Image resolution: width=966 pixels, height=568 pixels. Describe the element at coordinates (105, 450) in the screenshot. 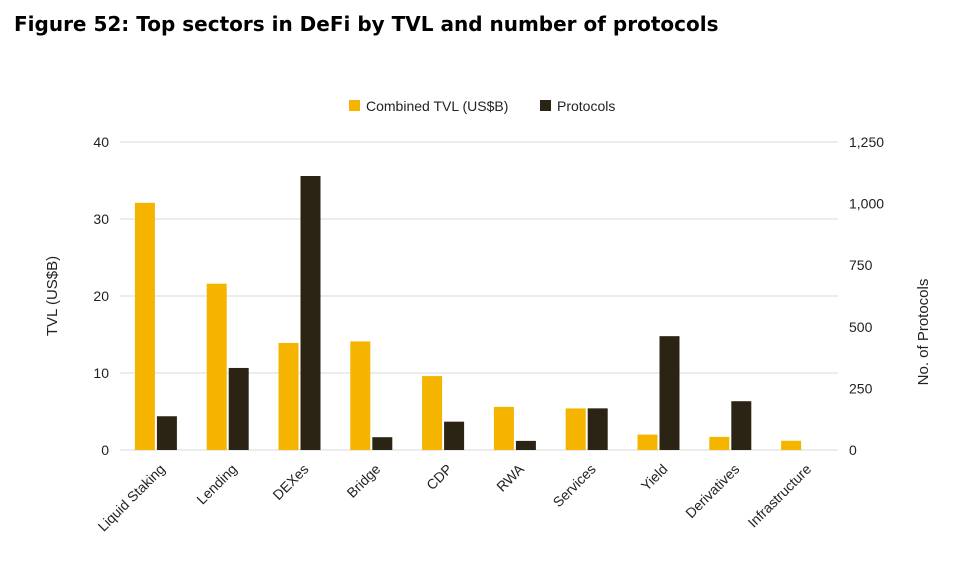

I see `y-left-tick-label: 0` at that location.